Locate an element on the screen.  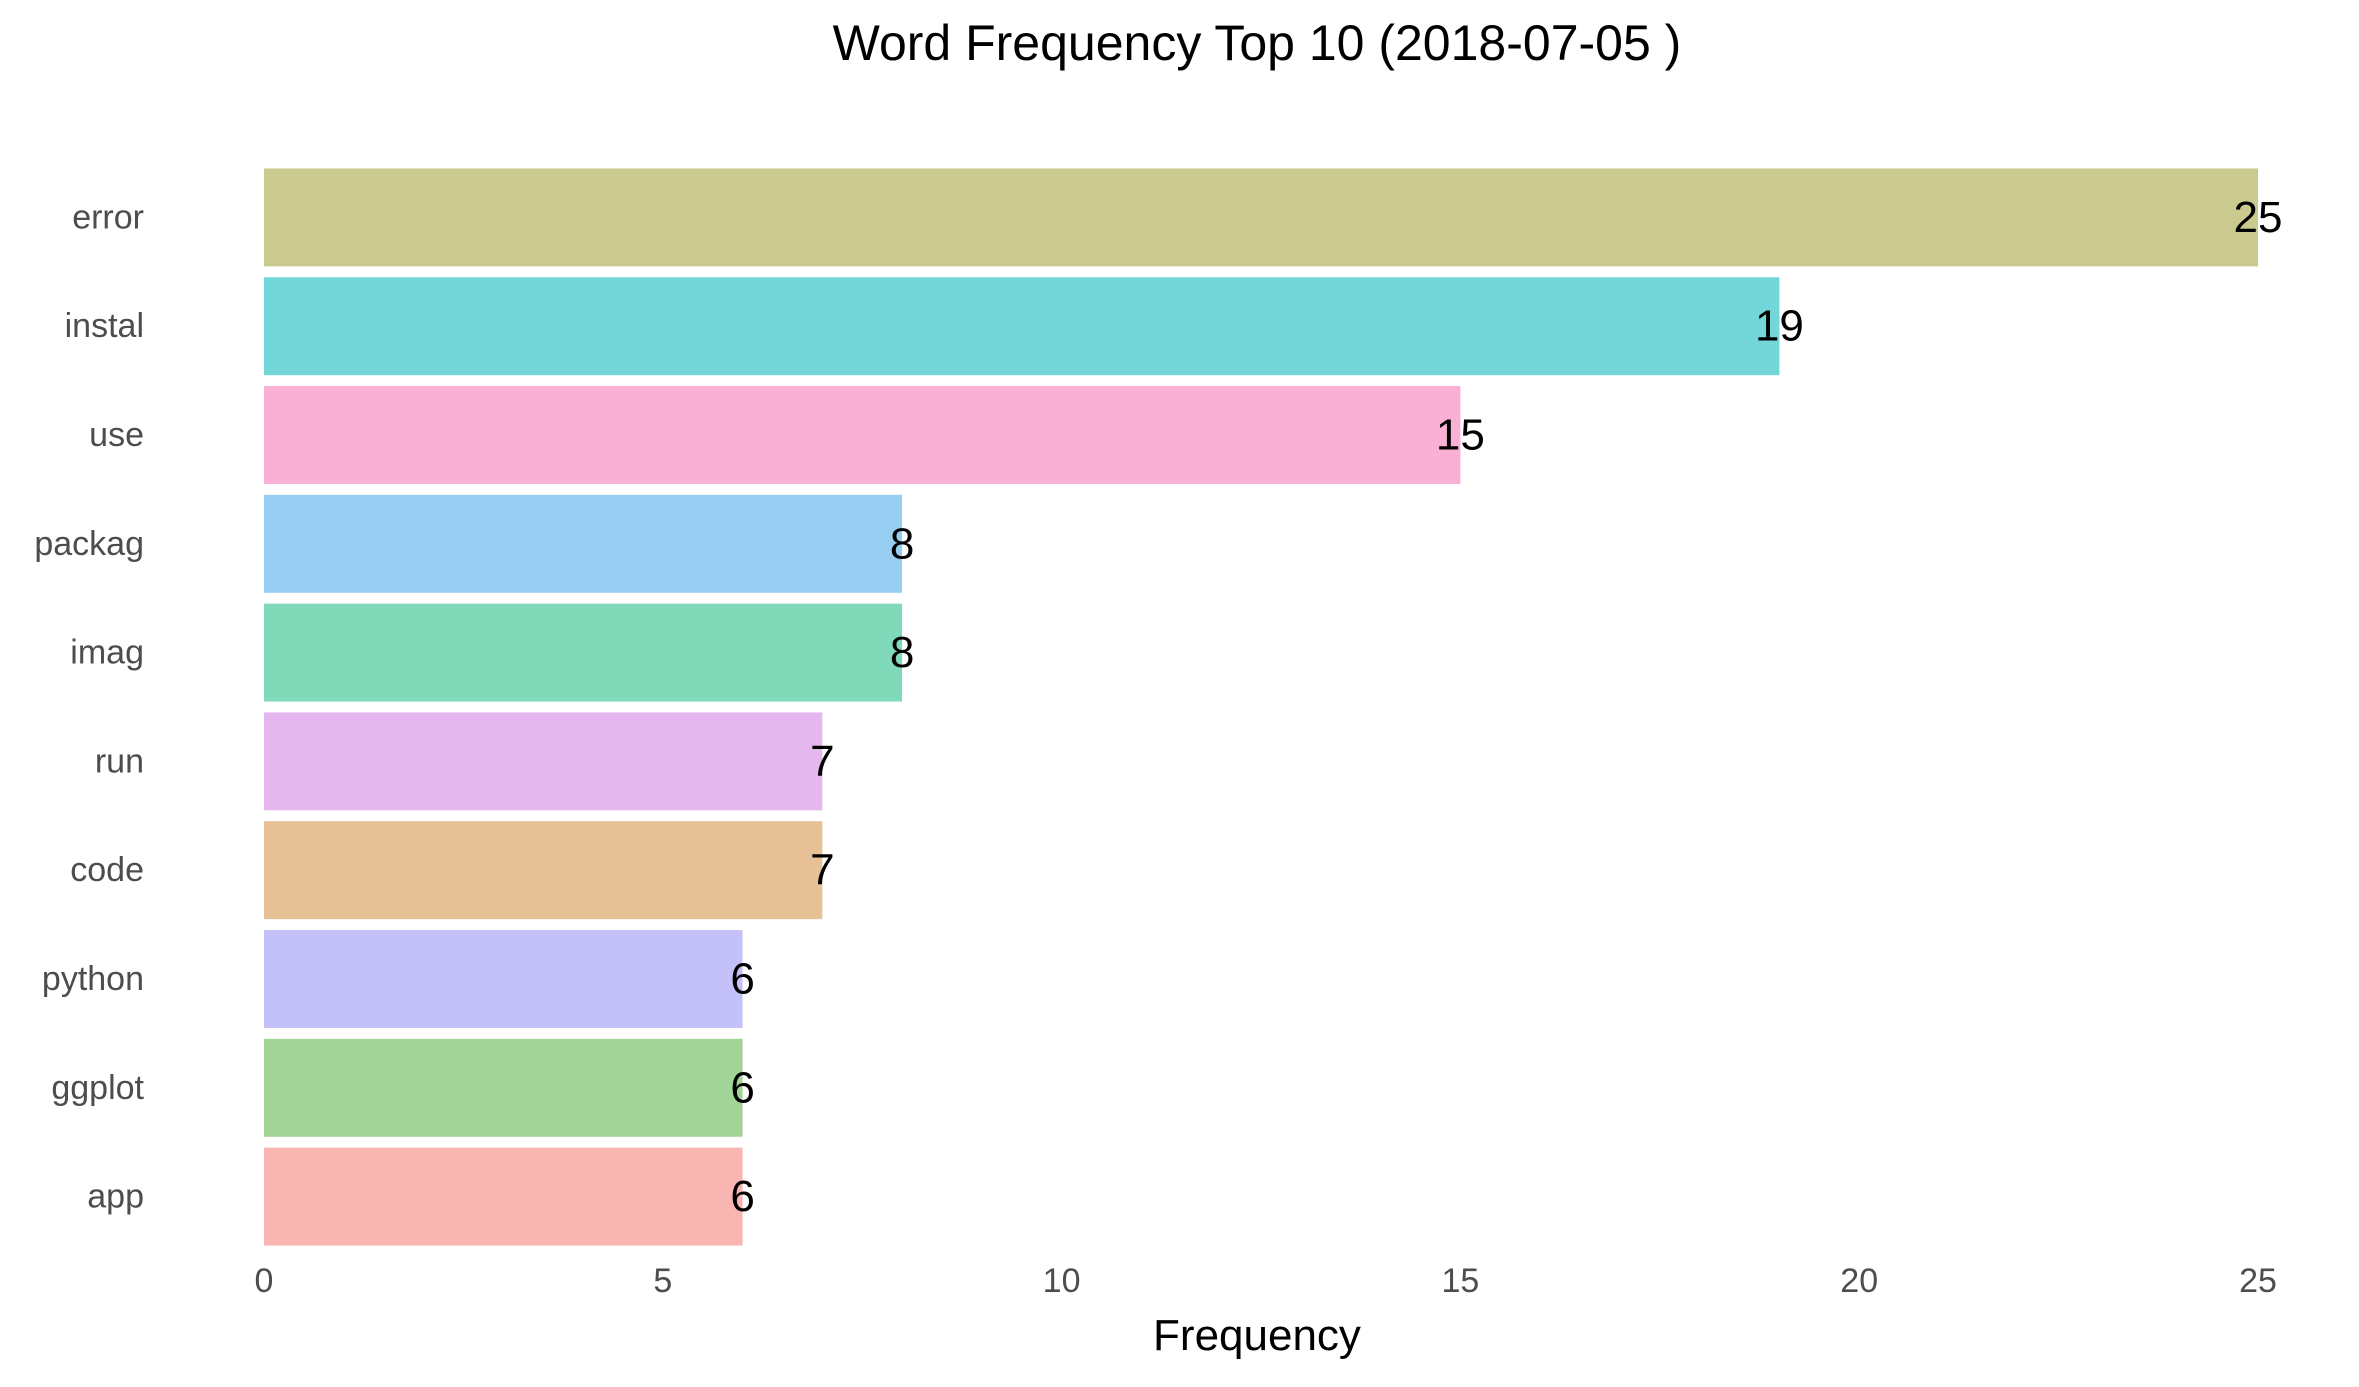
x-tick-label-10: 10 is located at coordinates (1062, 1281).